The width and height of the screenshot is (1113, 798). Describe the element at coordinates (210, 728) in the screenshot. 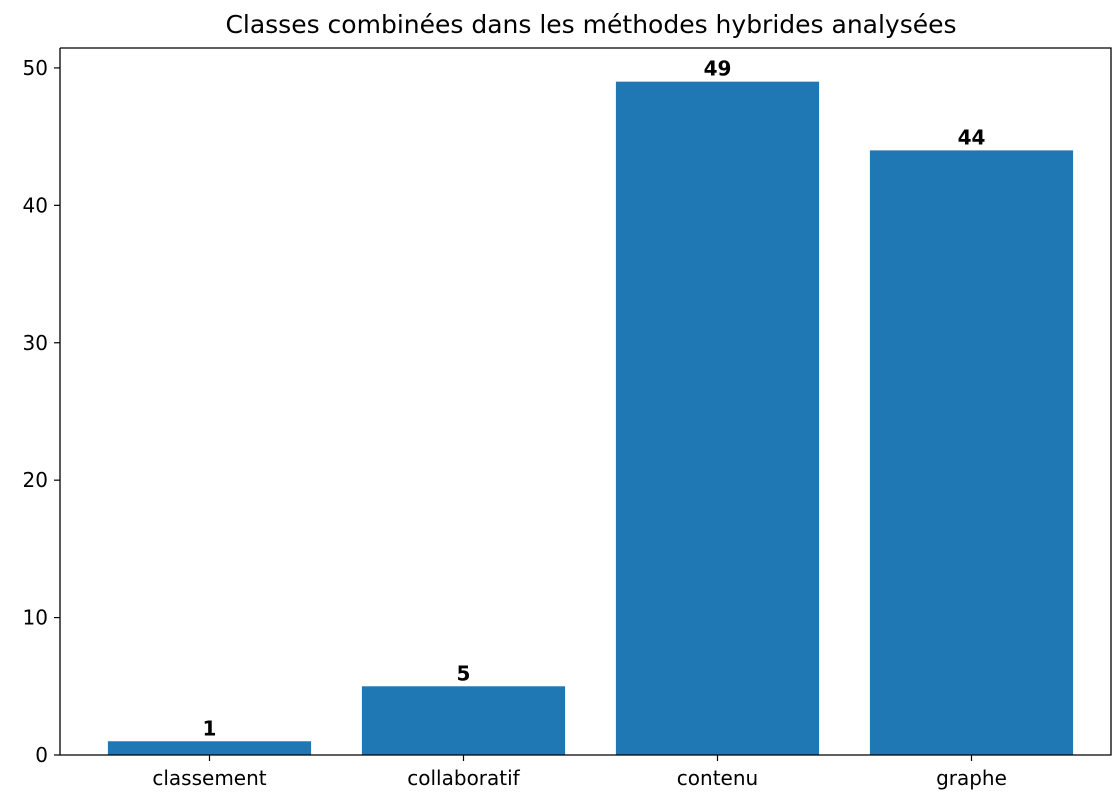

I see `value-label: 1` at that location.